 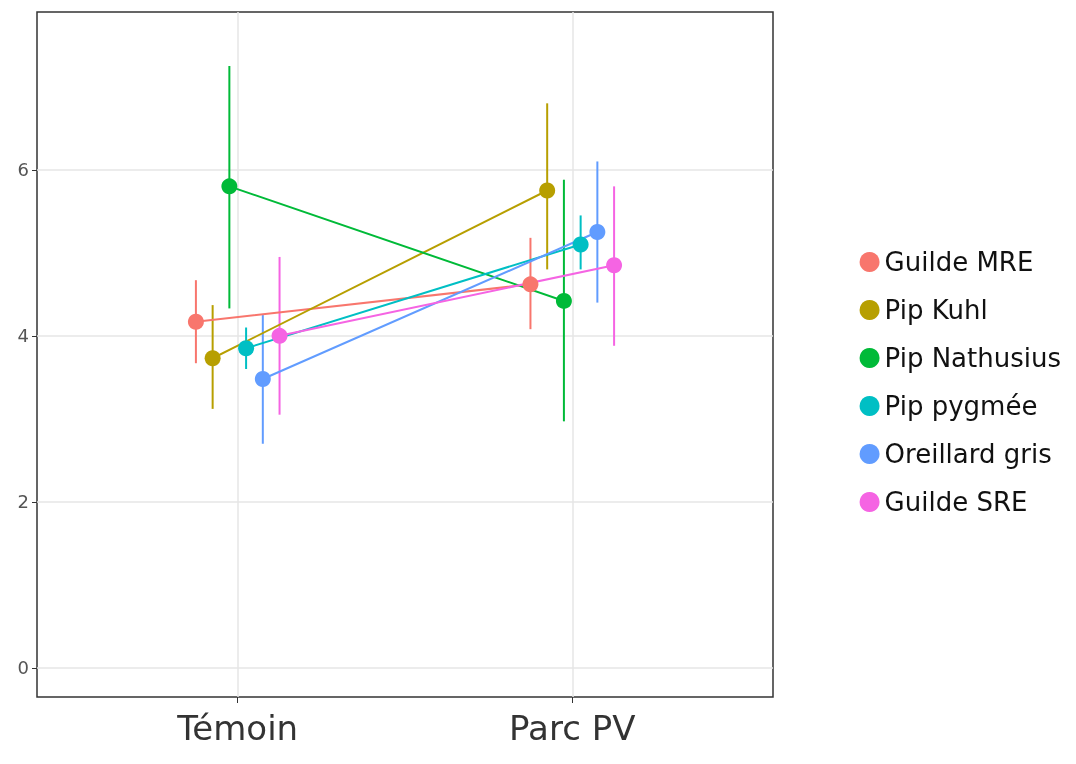 I want to click on legend-label: Oreillard gris, so click(x=968, y=454).